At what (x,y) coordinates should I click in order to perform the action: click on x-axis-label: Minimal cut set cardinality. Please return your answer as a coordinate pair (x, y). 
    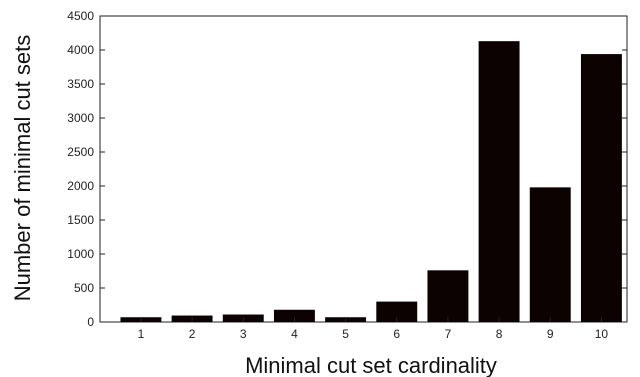
    Looking at the image, I should click on (371, 365).